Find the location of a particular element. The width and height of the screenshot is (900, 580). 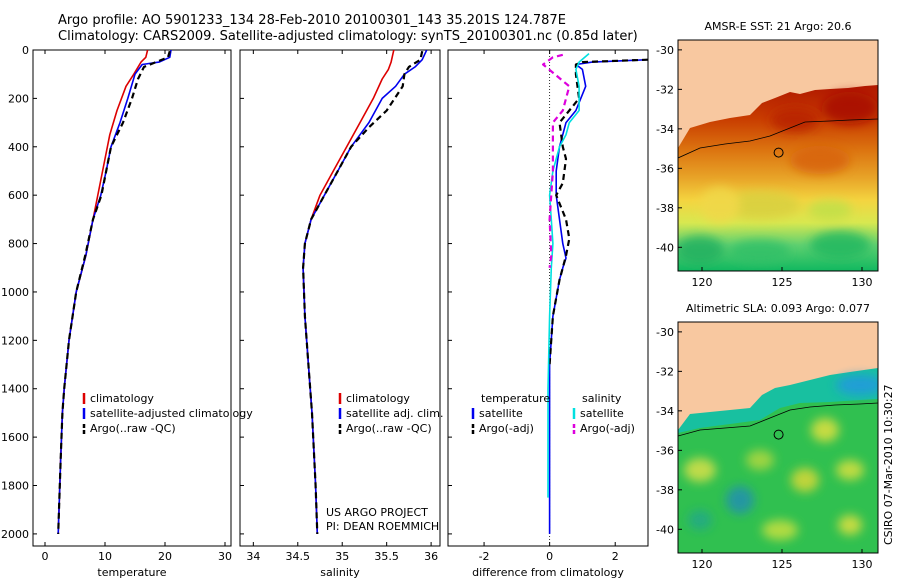

y-tick-label: 1400 is located at coordinates (15, 389).